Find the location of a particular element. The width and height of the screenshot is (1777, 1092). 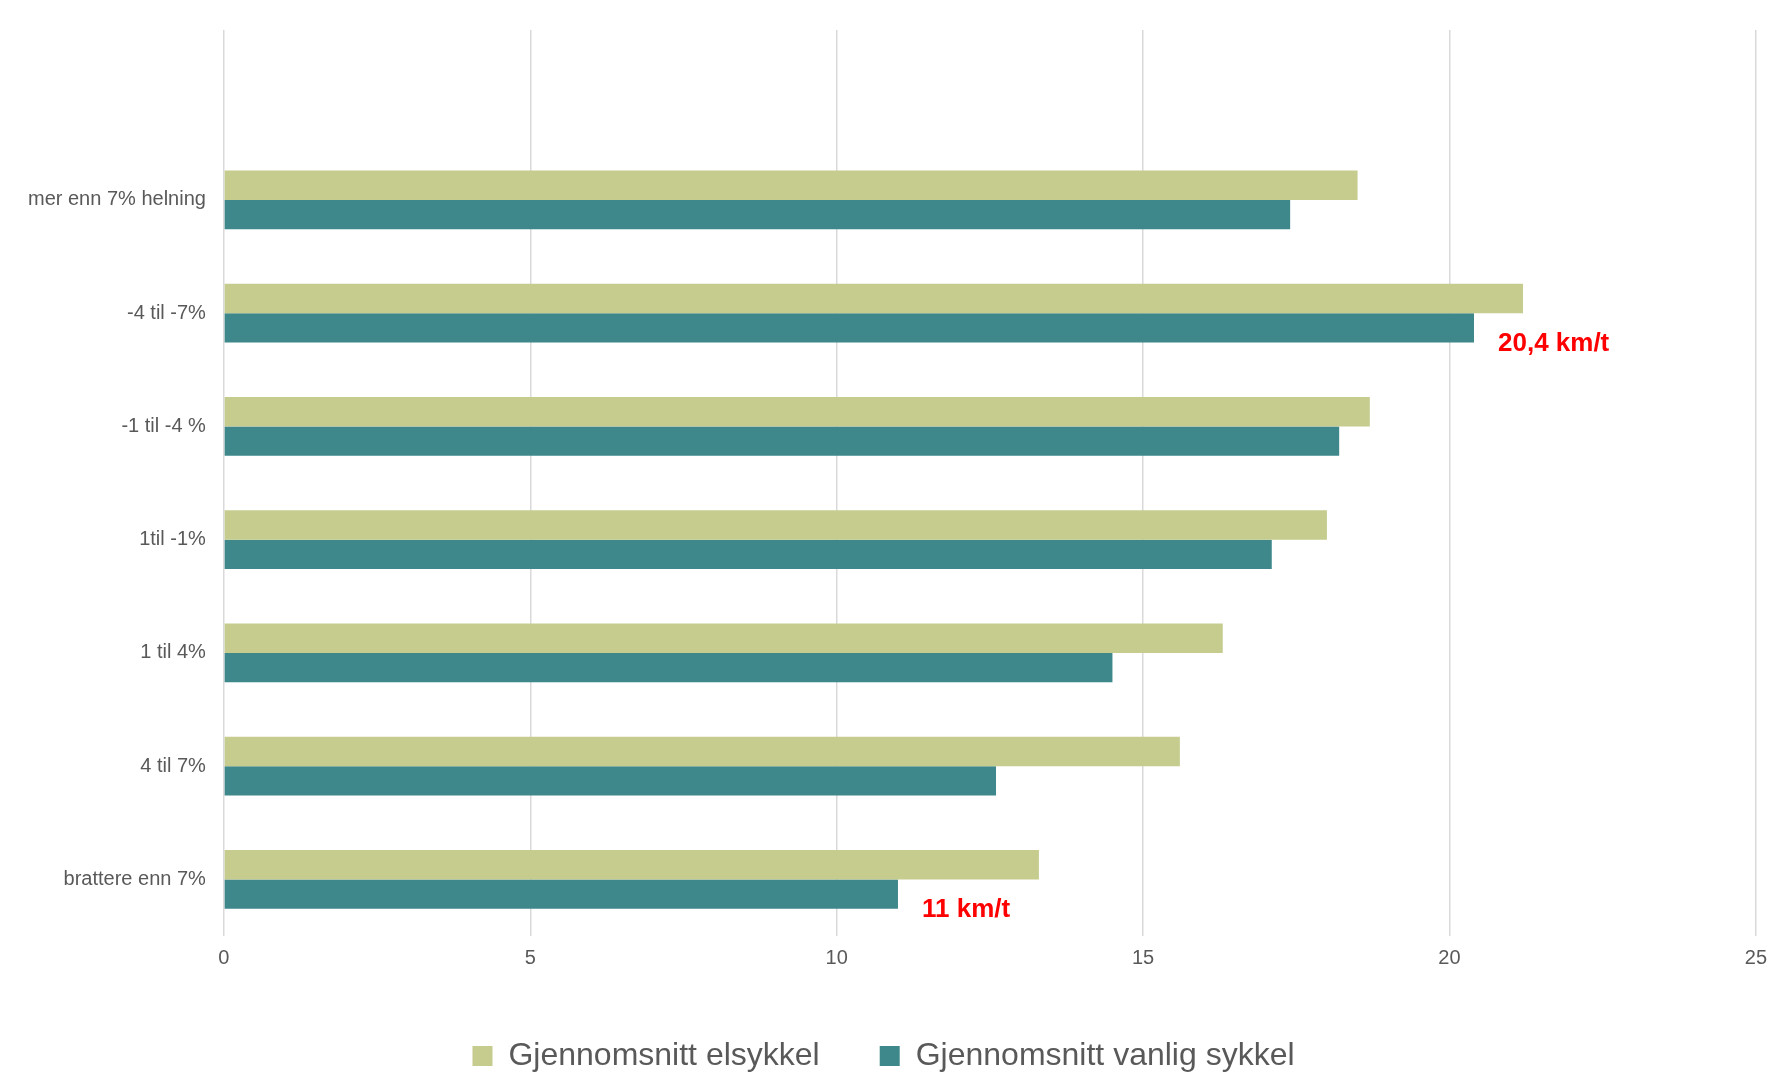

annotation: 11 km/t is located at coordinates (966, 908).